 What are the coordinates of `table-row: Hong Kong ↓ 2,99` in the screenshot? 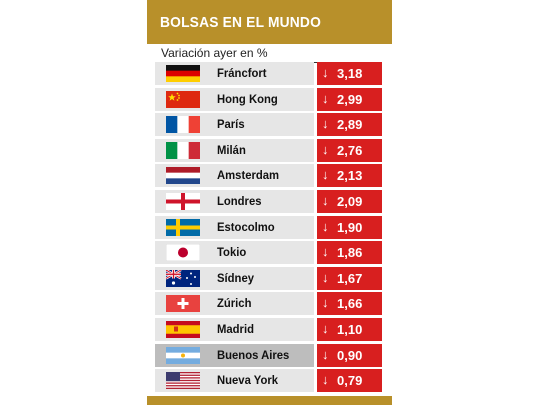 It's located at (270, 99).